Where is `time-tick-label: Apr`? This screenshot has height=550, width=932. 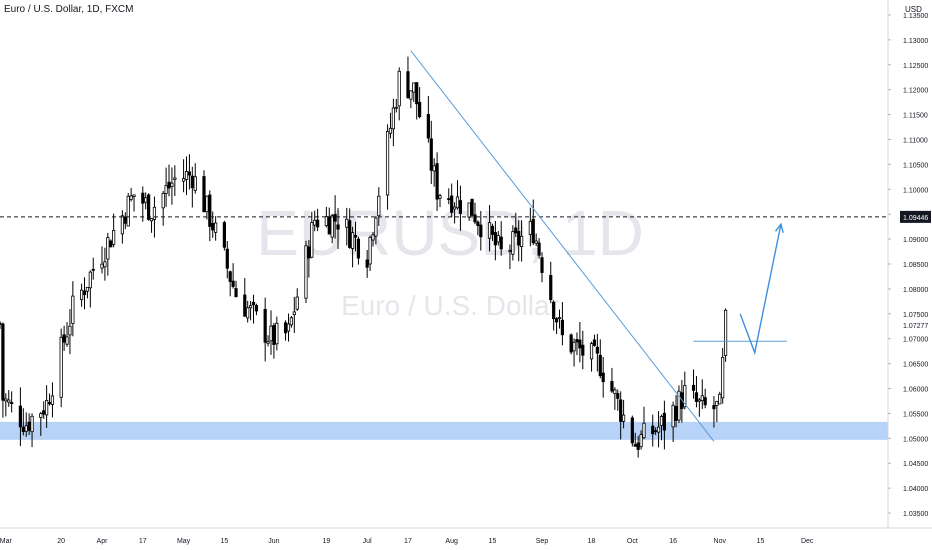
time-tick-label: Apr is located at coordinates (103, 541).